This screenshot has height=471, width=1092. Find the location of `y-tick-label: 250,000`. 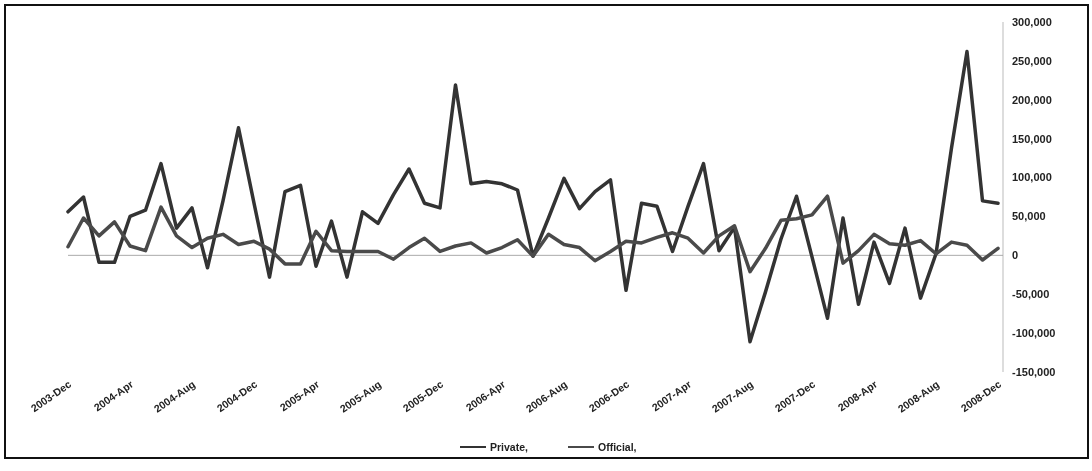

y-tick-label: 250,000 is located at coordinates (1032, 60).